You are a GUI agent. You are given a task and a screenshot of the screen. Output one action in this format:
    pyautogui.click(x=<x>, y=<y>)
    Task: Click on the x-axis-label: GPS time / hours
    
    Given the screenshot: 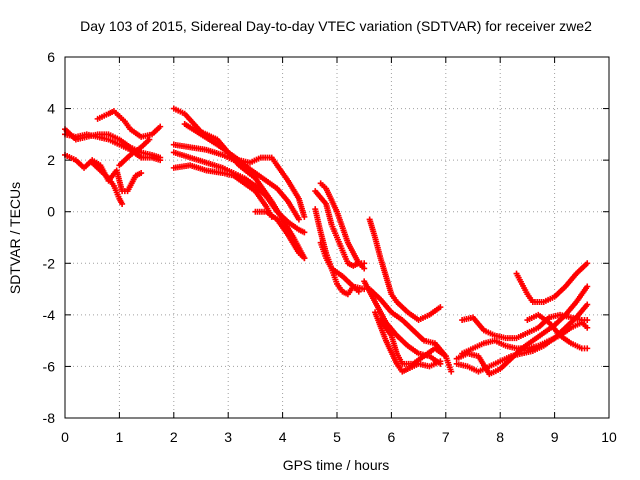 What is the action you would take?
    pyautogui.click(x=336, y=465)
    